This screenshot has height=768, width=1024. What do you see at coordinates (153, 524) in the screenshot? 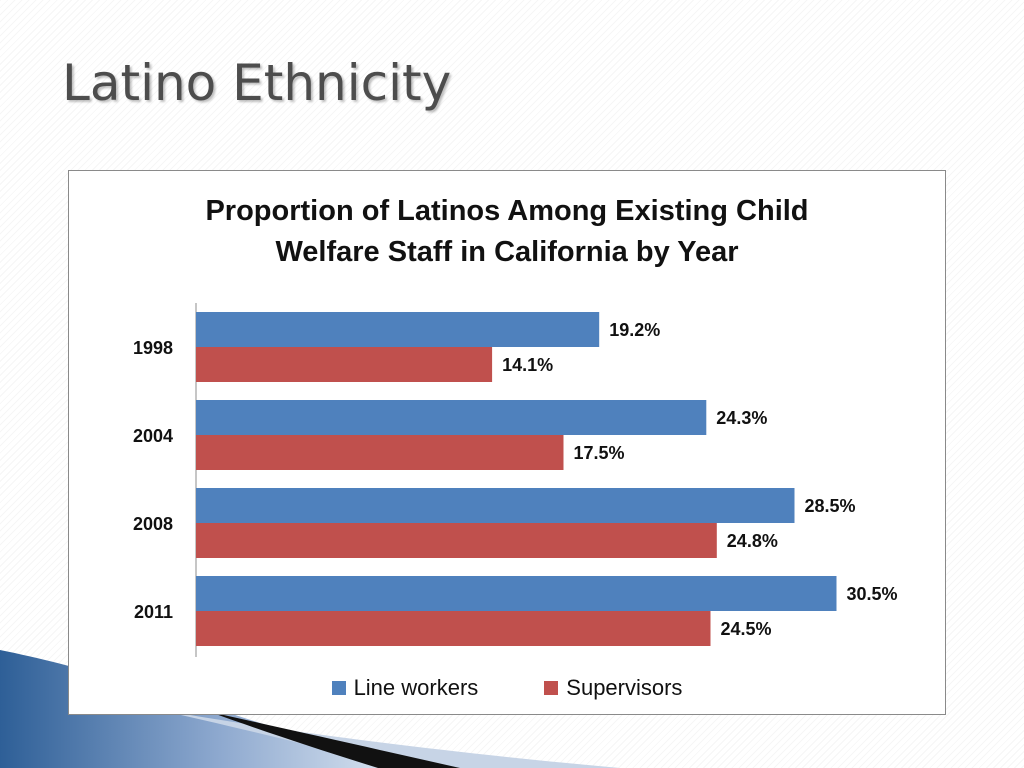
I see `category-label-2008: 2008` at bounding box center [153, 524].